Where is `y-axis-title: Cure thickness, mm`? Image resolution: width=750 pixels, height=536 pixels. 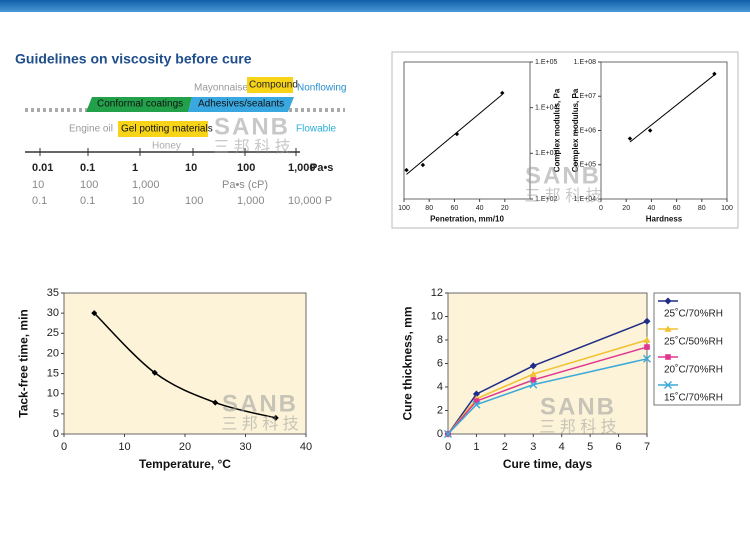
y-axis-title: Cure thickness, mm is located at coordinates (408, 363).